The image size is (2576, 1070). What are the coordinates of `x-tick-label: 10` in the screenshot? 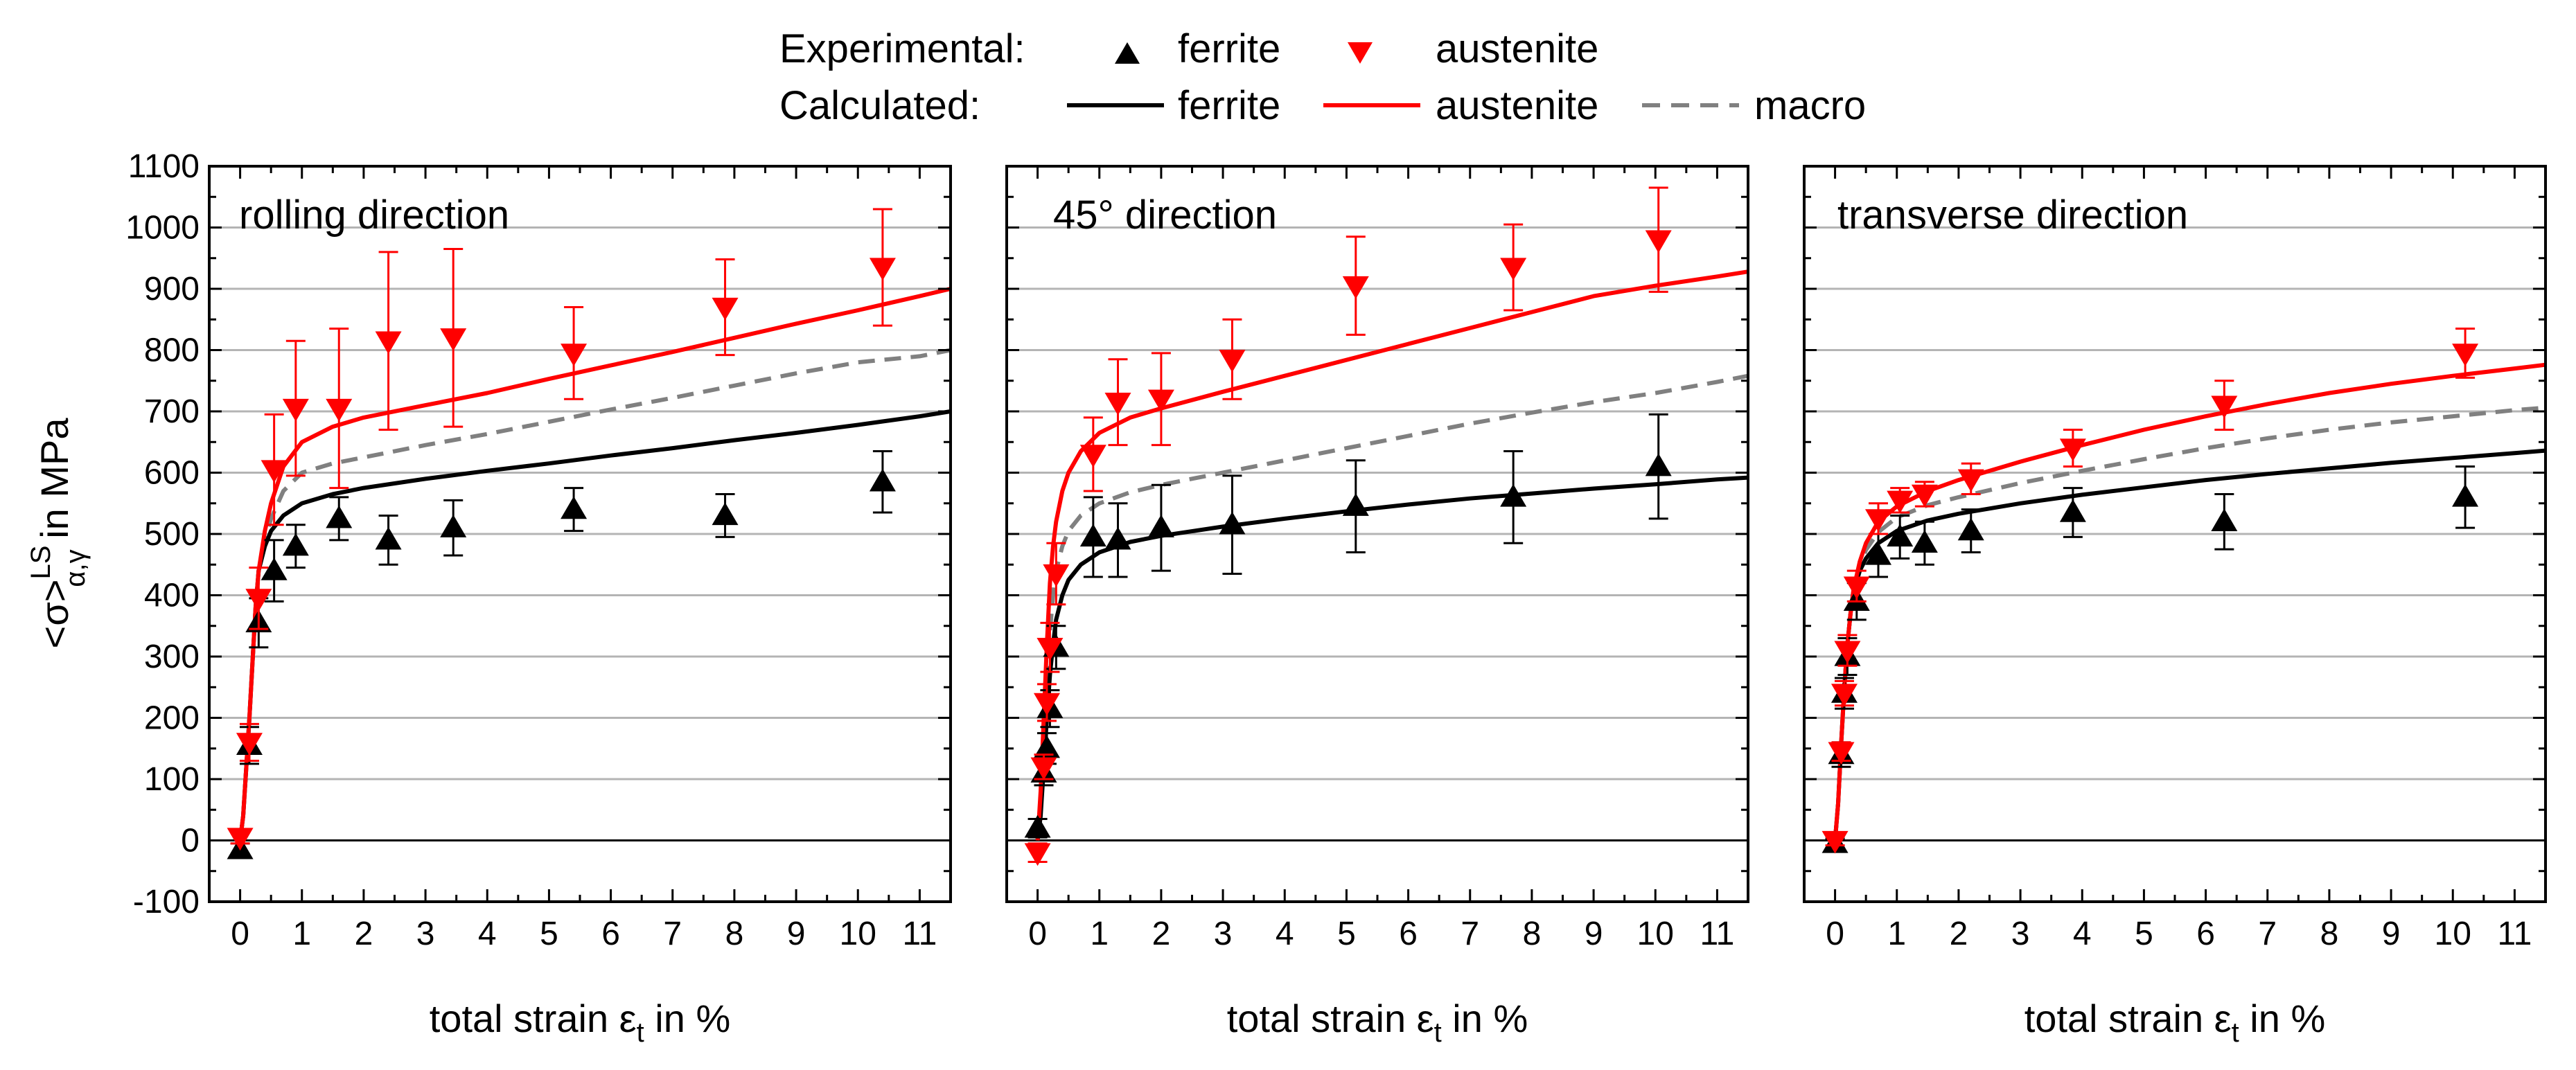 It's located at (2453, 934).